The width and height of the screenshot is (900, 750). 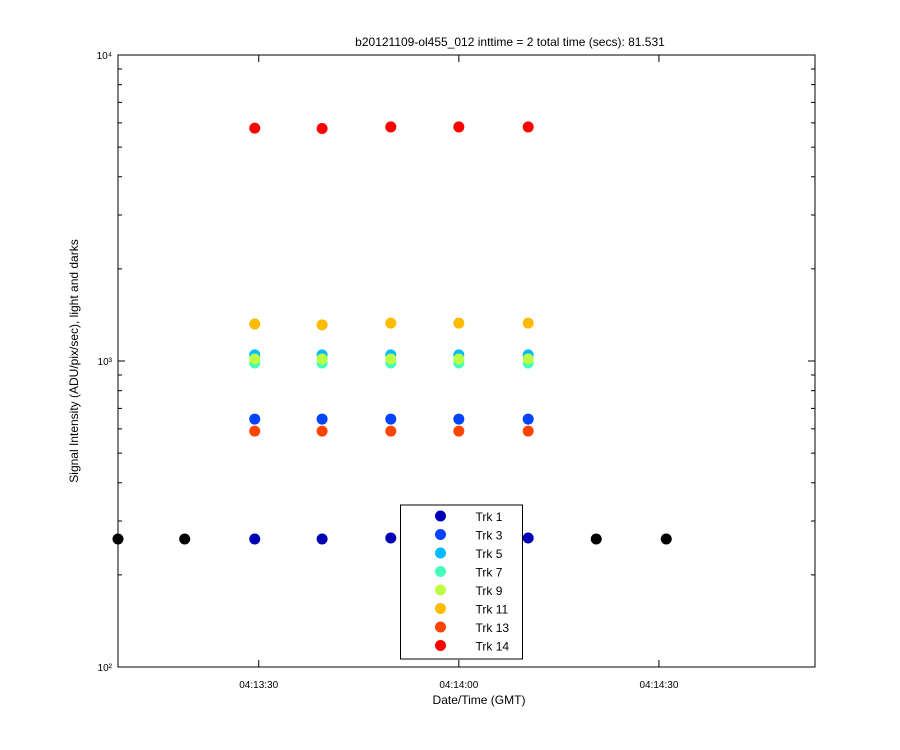 What do you see at coordinates (458, 685) in the screenshot?
I see `x-tick-label: 04:14:00` at bounding box center [458, 685].